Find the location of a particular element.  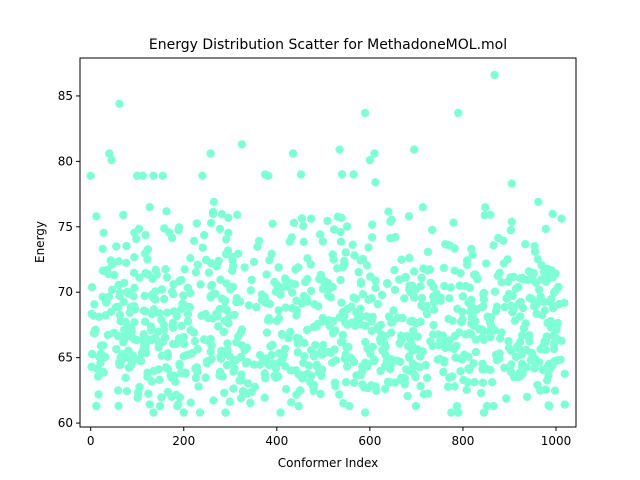

y-tick-label: 80 is located at coordinates (65, 161).